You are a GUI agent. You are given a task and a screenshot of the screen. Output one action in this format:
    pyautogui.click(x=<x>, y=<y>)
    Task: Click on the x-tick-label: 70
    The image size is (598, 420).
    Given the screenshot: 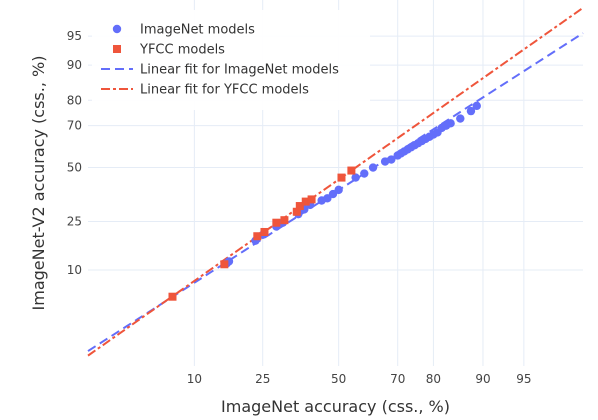 What is the action you would take?
    pyautogui.click(x=397, y=379)
    